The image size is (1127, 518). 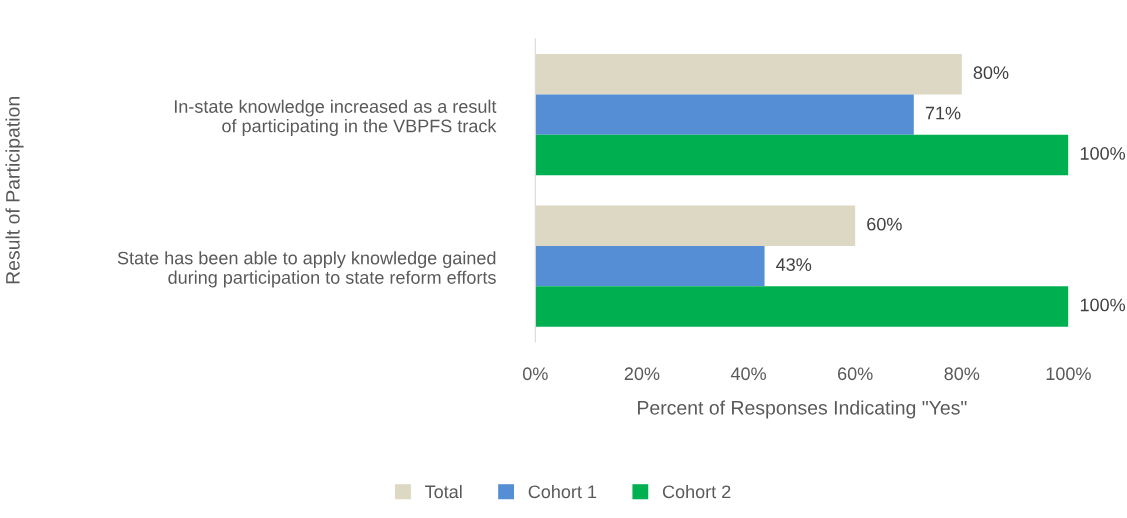 I want to click on data-label: 60%, so click(x=884, y=224).